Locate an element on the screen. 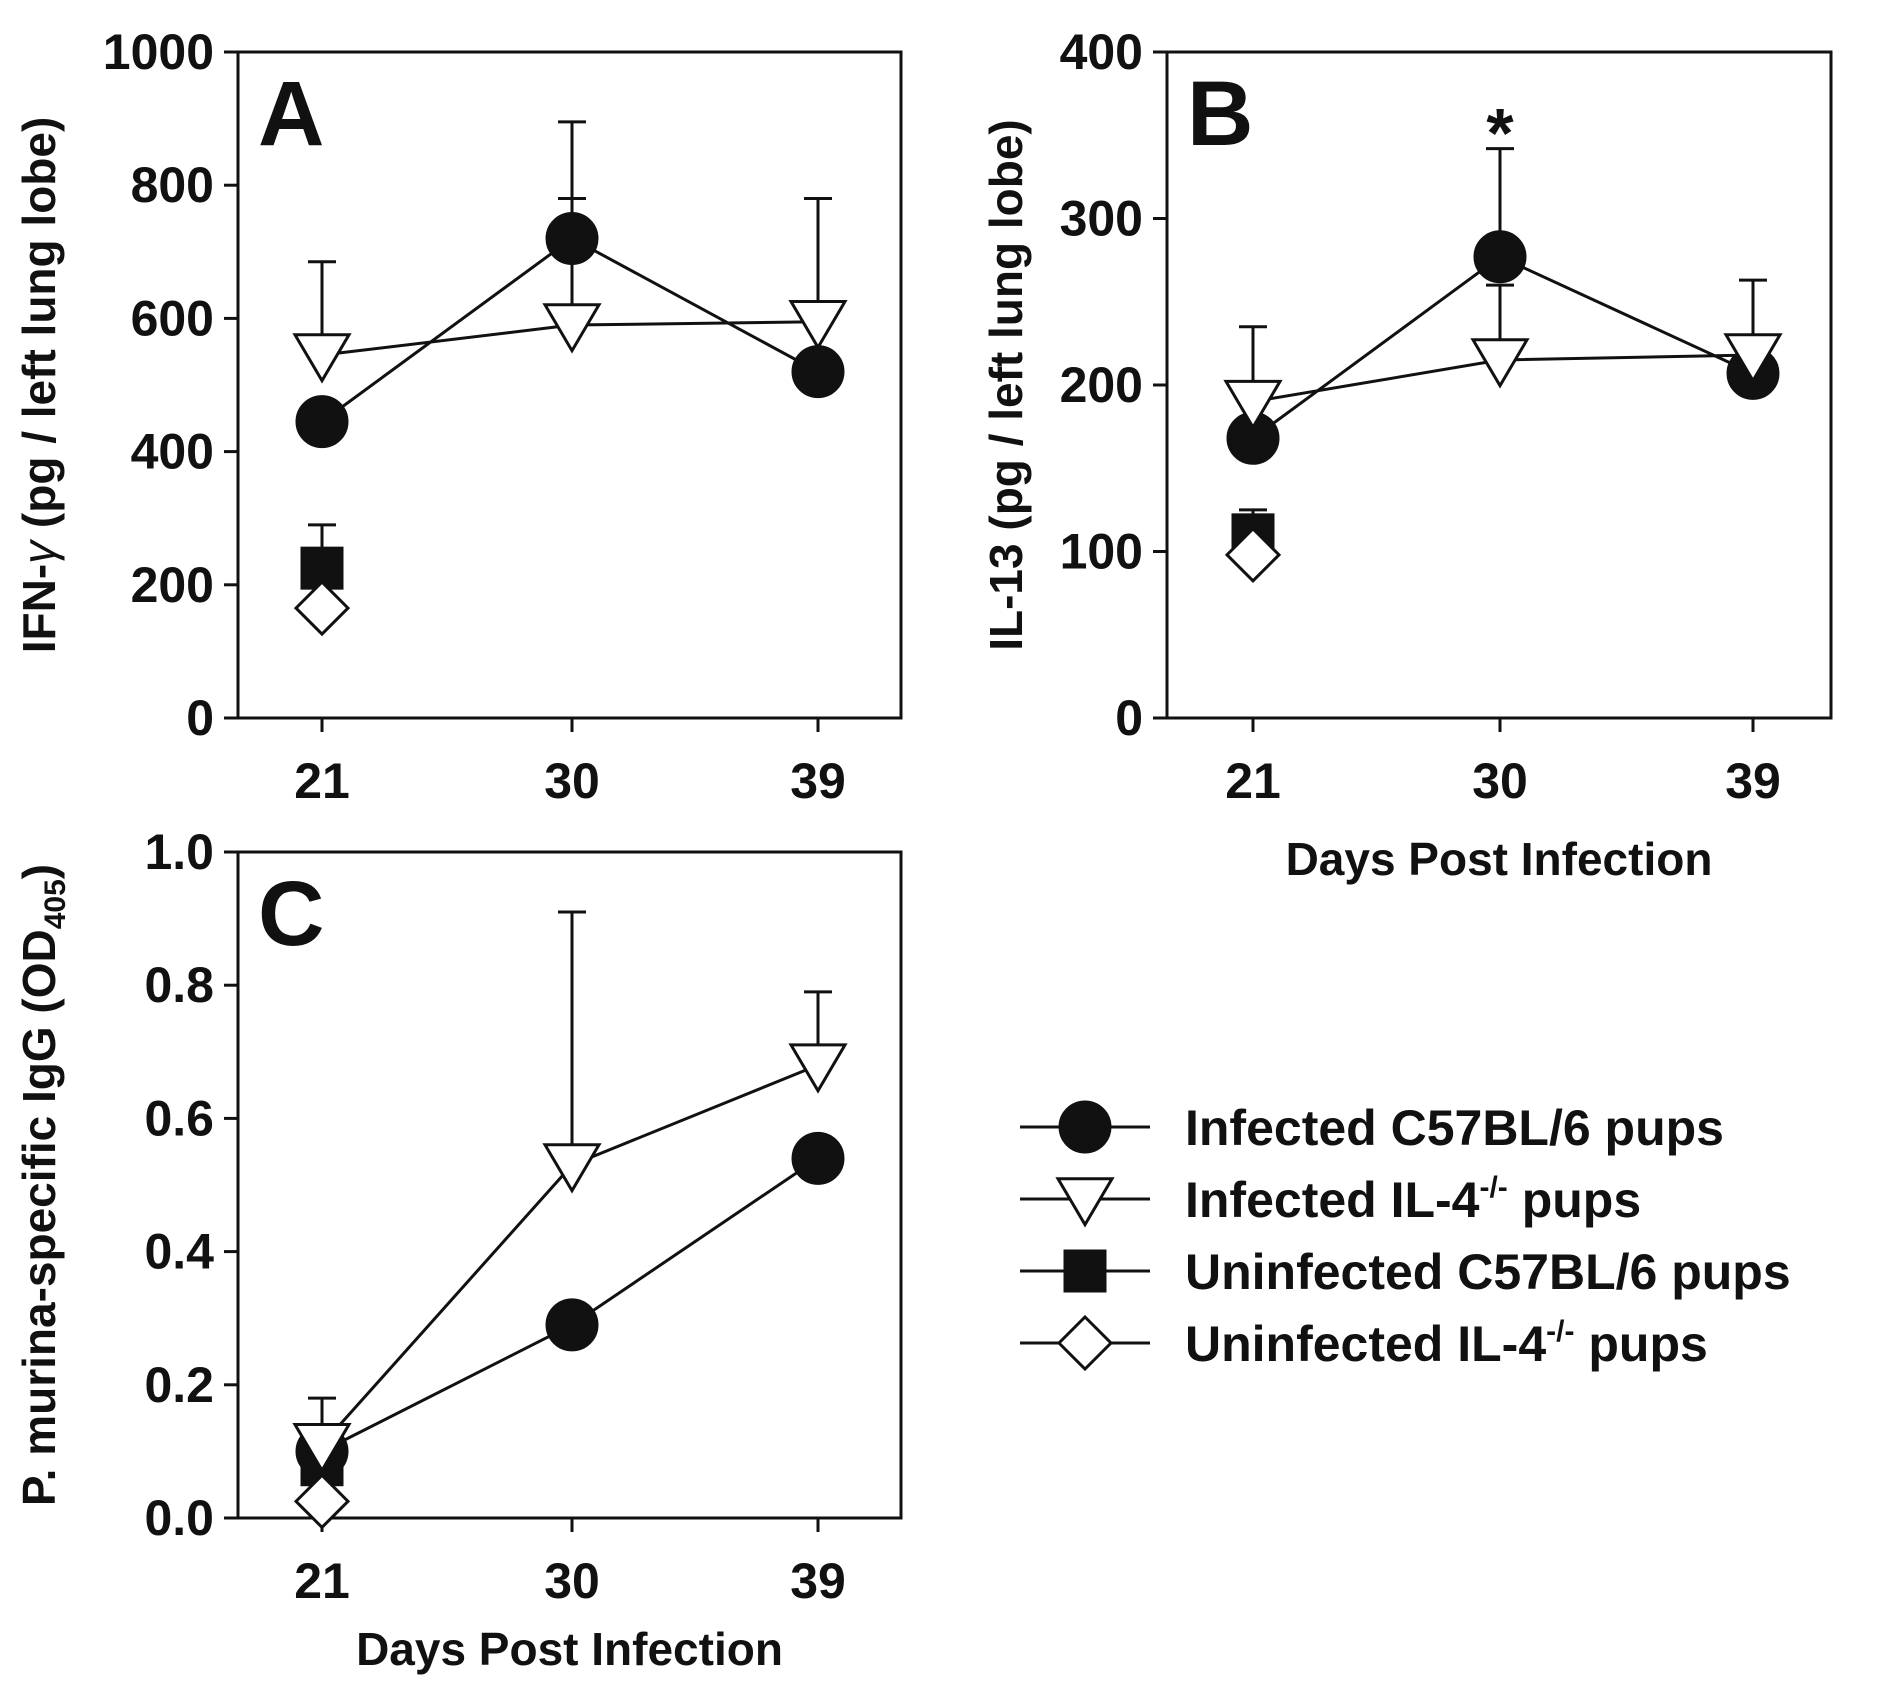  y-axis-label: IL-13 (pg / left lung lobe) is located at coordinates (1006, 385).